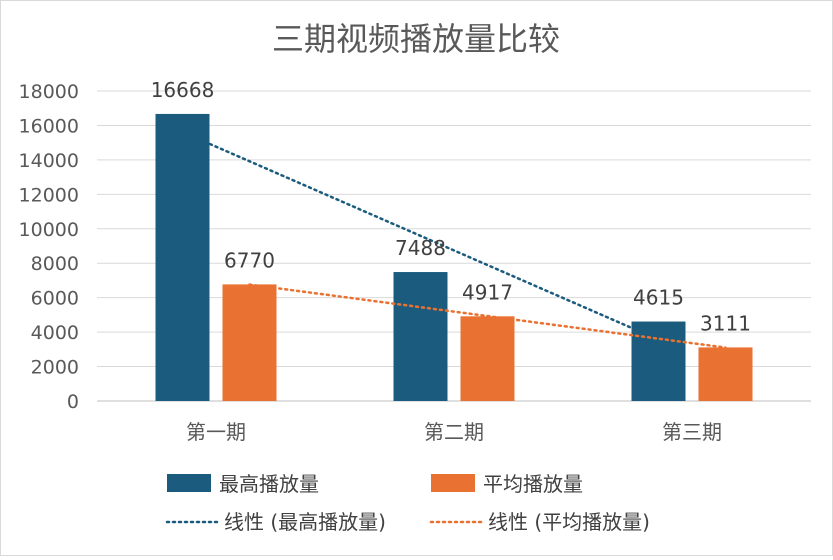 The image size is (833, 560). What do you see at coordinates (55, 368) in the screenshot?
I see `y-tick-label: 2000` at bounding box center [55, 368].